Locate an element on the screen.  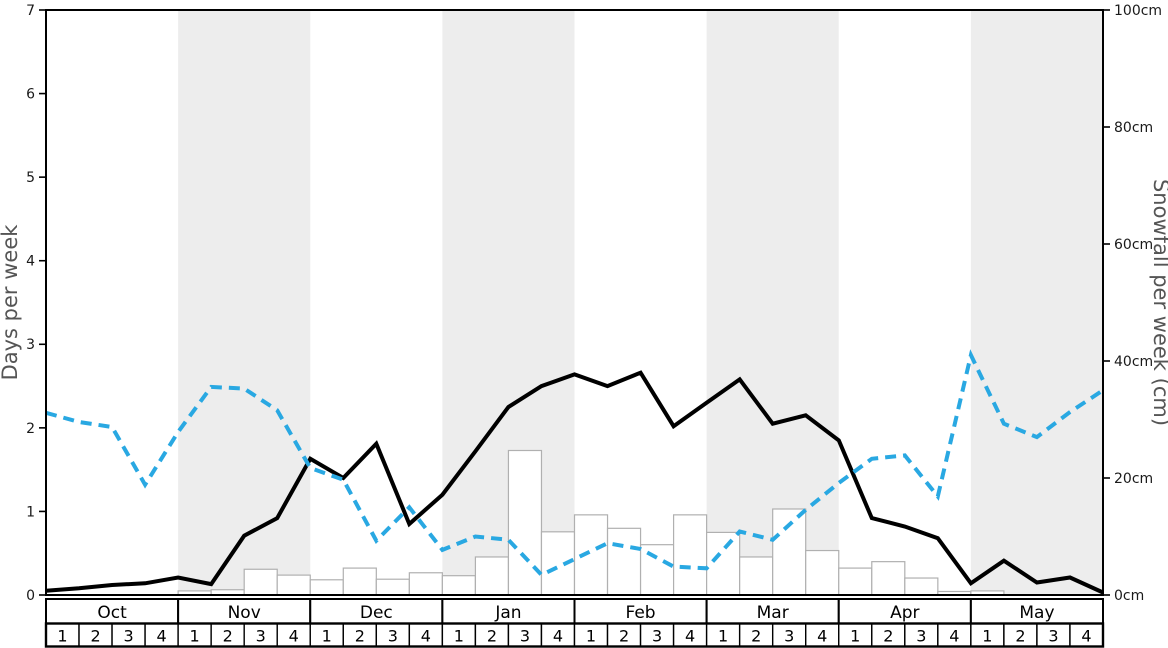
left-tick-label-2: 2 is located at coordinates (30, 429).